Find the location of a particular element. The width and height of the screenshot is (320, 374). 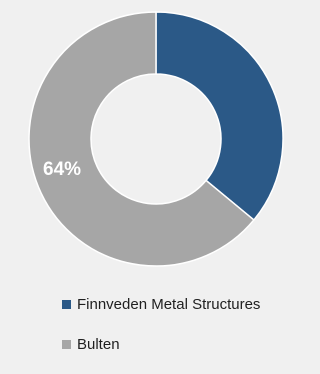

legend: Finnveden Metal Structures Bulten is located at coordinates (161, 334).